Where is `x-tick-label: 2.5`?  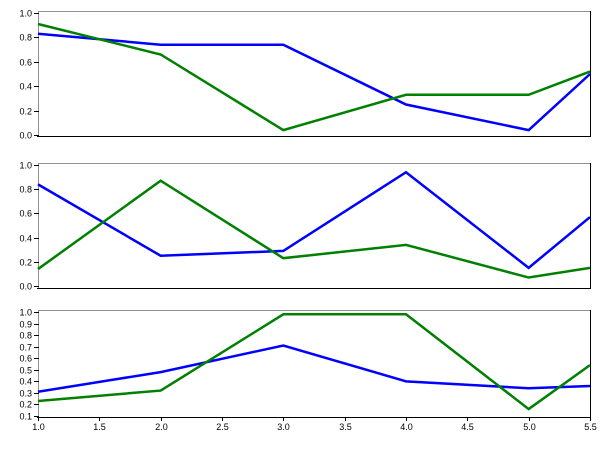 x-tick-label: 2.5 is located at coordinates (222, 427).